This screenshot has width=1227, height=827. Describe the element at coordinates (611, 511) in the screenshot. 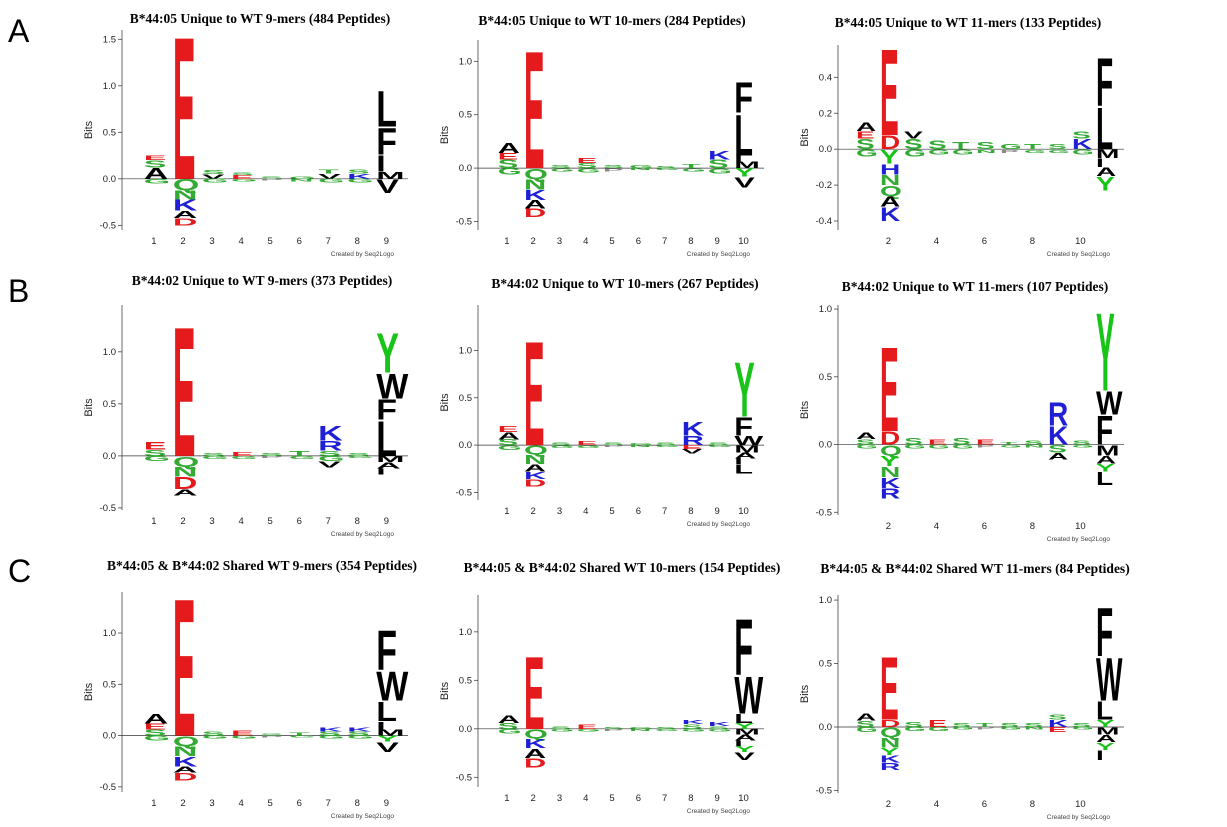

I see `x-tick-label: 5` at that location.